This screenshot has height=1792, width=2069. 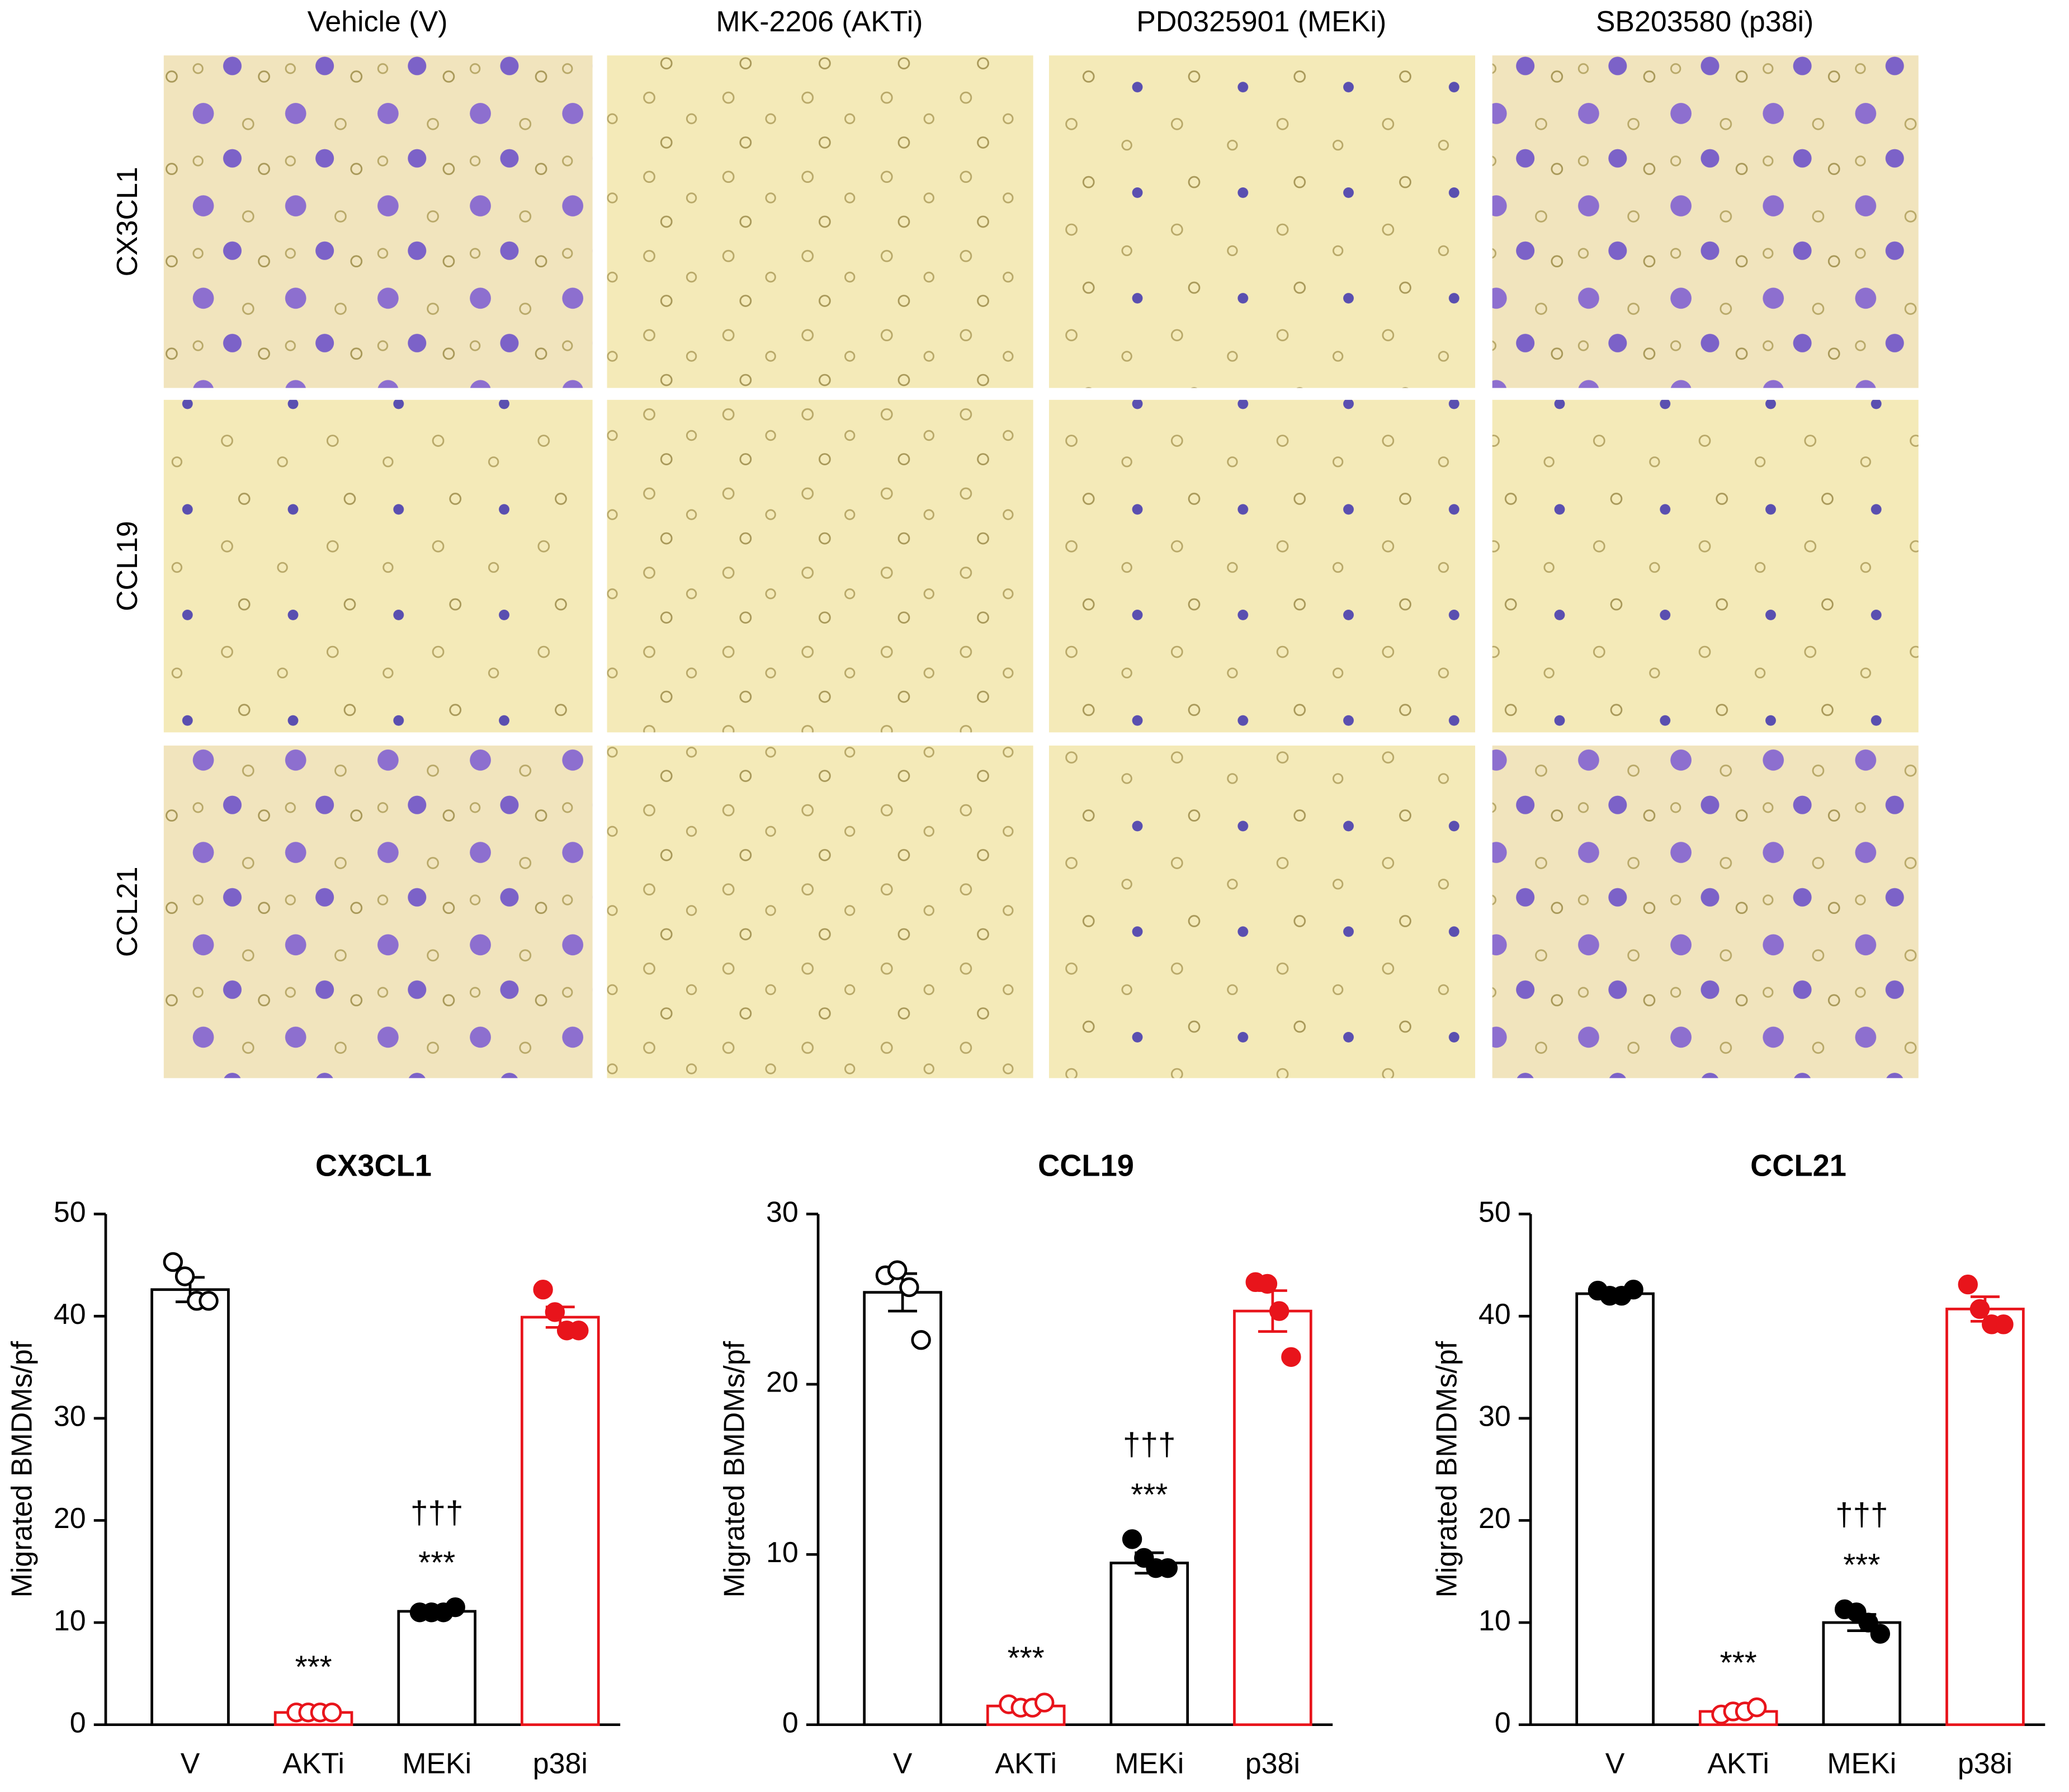 I want to click on column-label: MK-2206 (AKTi), so click(x=819, y=21).